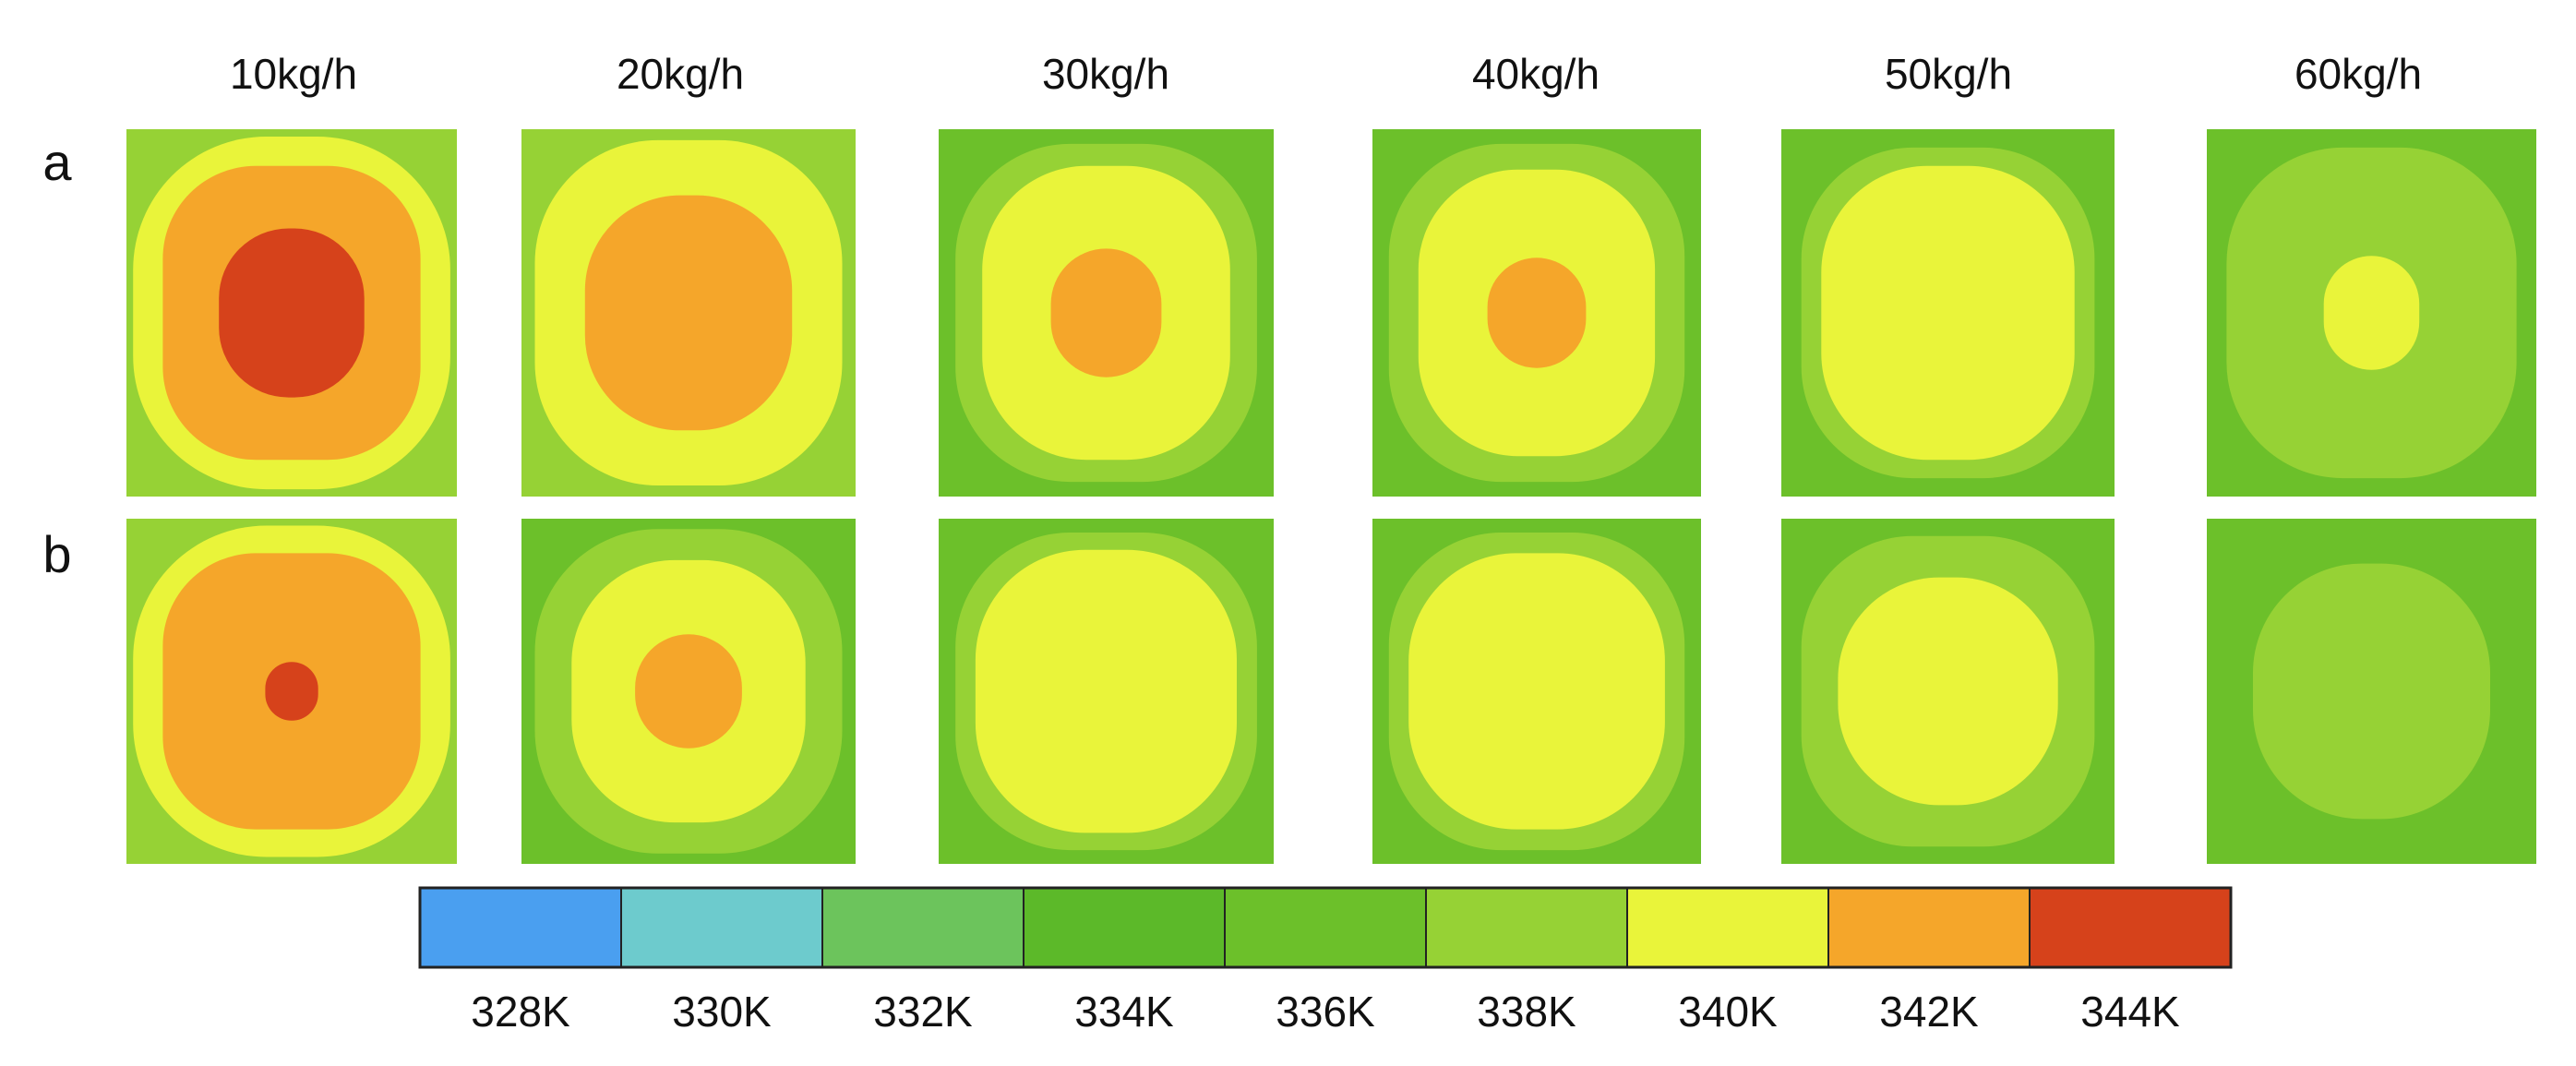 This screenshot has width=2576, height=1066. I want to click on column-label: 60kg/h, so click(2358, 74).